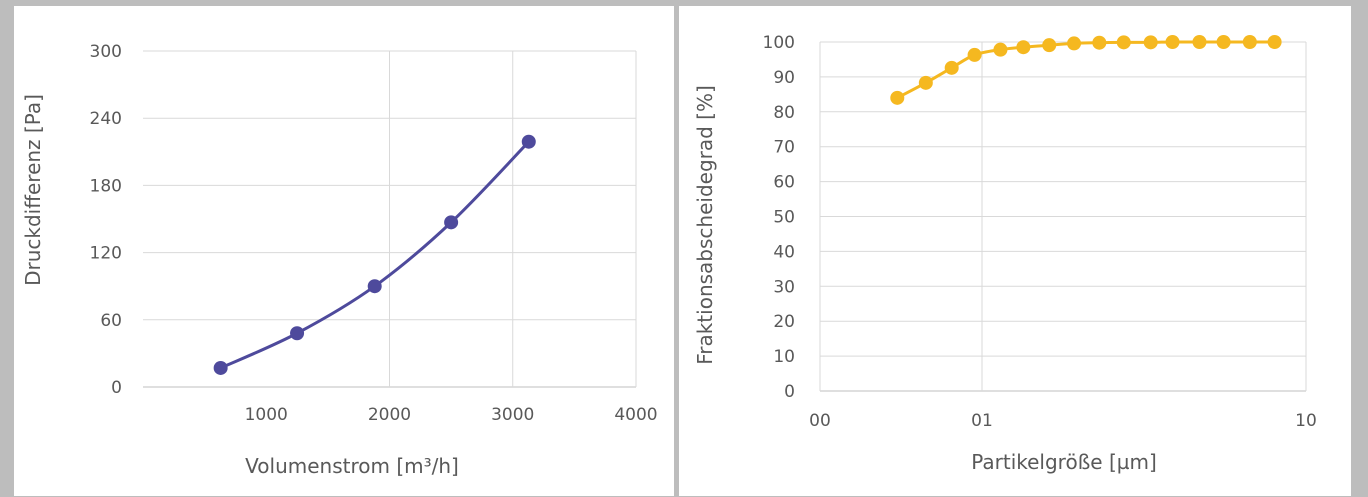  Describe the element at coordinates (784, 113) in the screenshot. I see `y-tick-label: 80` at that location.